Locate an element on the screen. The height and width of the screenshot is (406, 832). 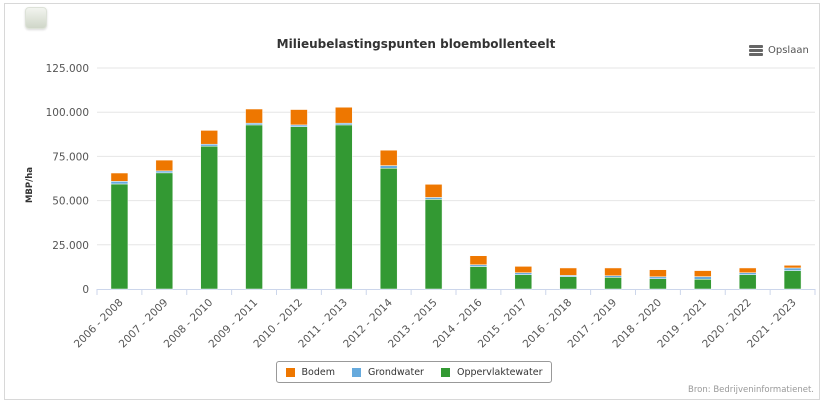
legend-label: Oppervlaktewater is located at coordinates (499, 372).